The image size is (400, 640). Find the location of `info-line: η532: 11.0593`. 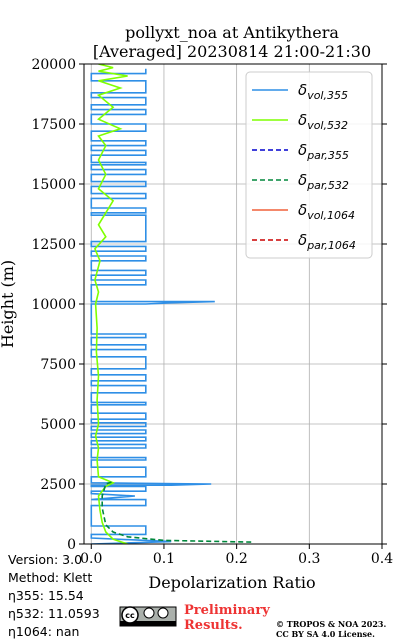

info-line: η532: 11.0593 is located at coordinates (54, 613).